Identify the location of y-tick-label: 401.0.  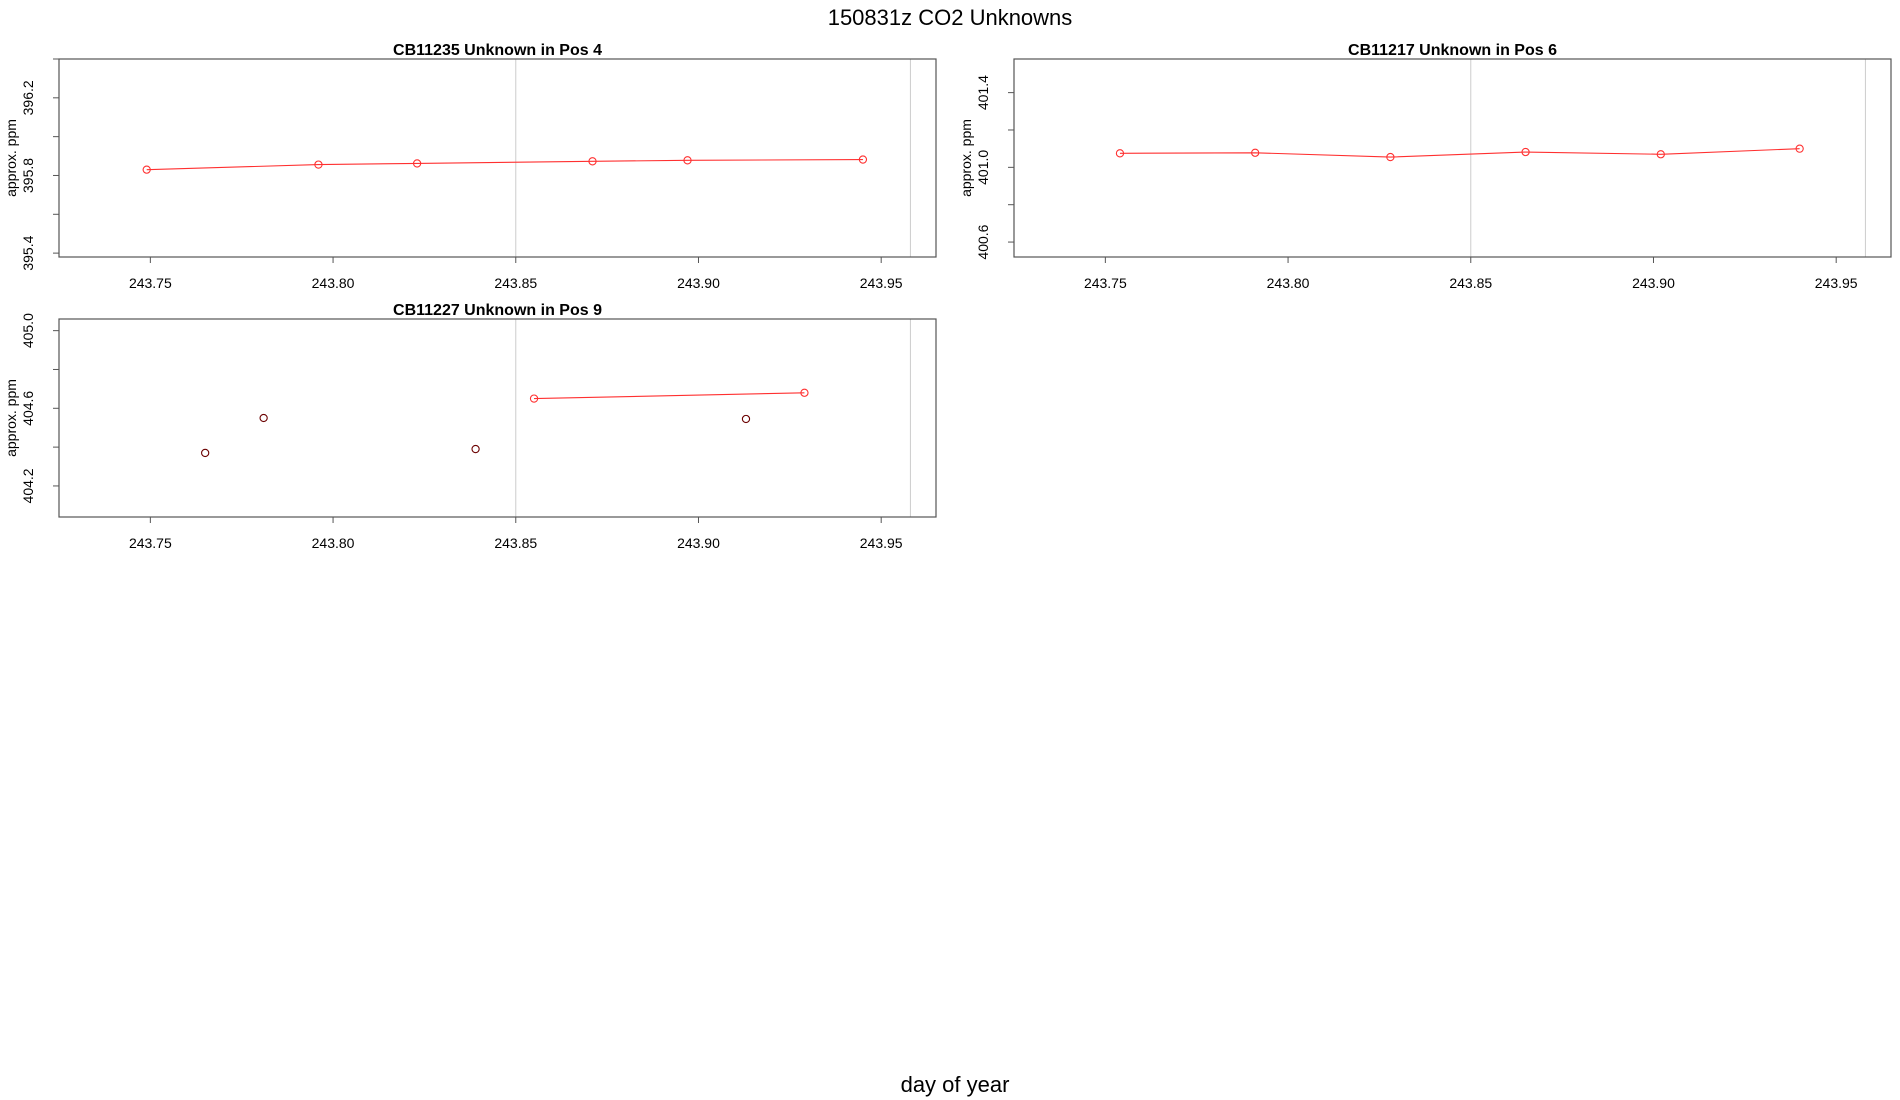
(983, 167).